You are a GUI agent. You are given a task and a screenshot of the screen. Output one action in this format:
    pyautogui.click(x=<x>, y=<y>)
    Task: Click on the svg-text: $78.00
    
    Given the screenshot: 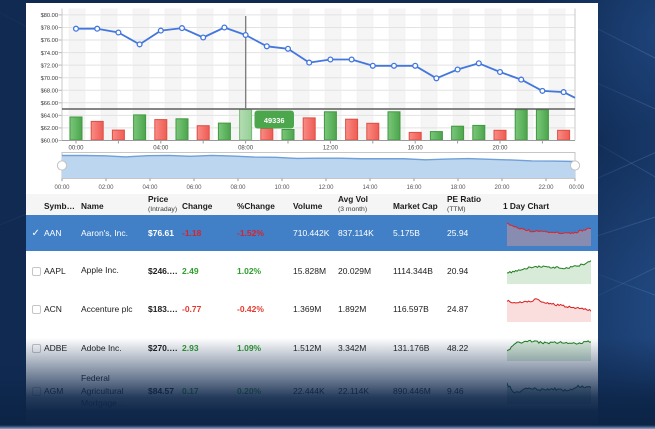 What is the action you would take?
    pyautogui.click(x=49, y=28)
    